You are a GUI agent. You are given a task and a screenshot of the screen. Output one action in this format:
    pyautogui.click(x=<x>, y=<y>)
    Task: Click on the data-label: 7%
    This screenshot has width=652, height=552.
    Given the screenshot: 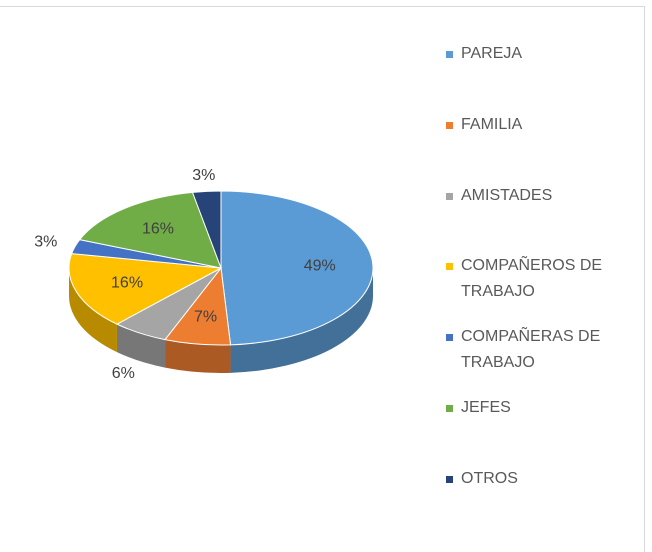 What is the action you would take?
    pyautogui.click(x=205, y=317)
    